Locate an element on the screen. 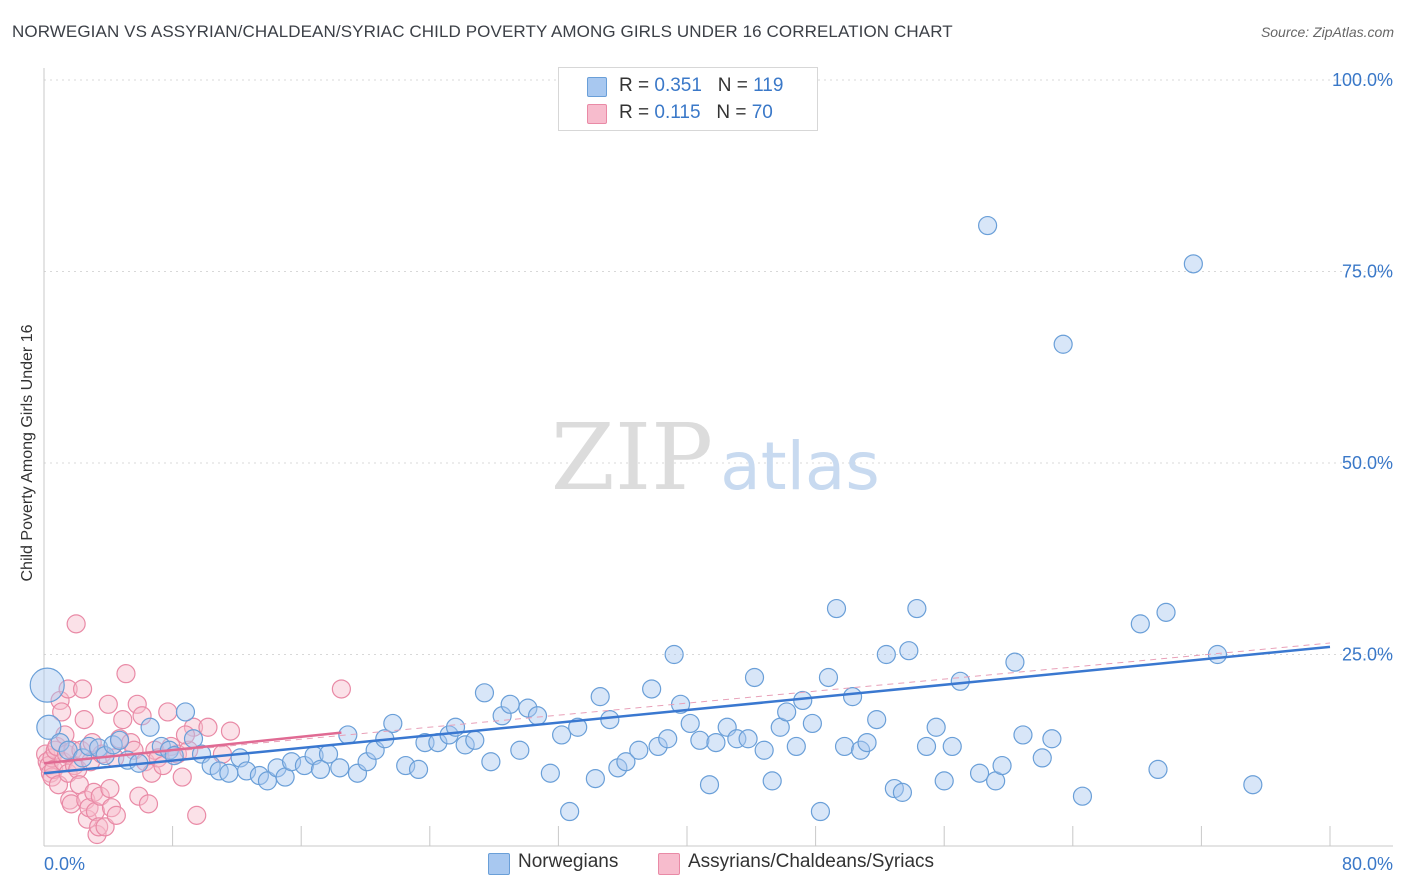  norwegian-trend-line is located at coordinates (687, 710).